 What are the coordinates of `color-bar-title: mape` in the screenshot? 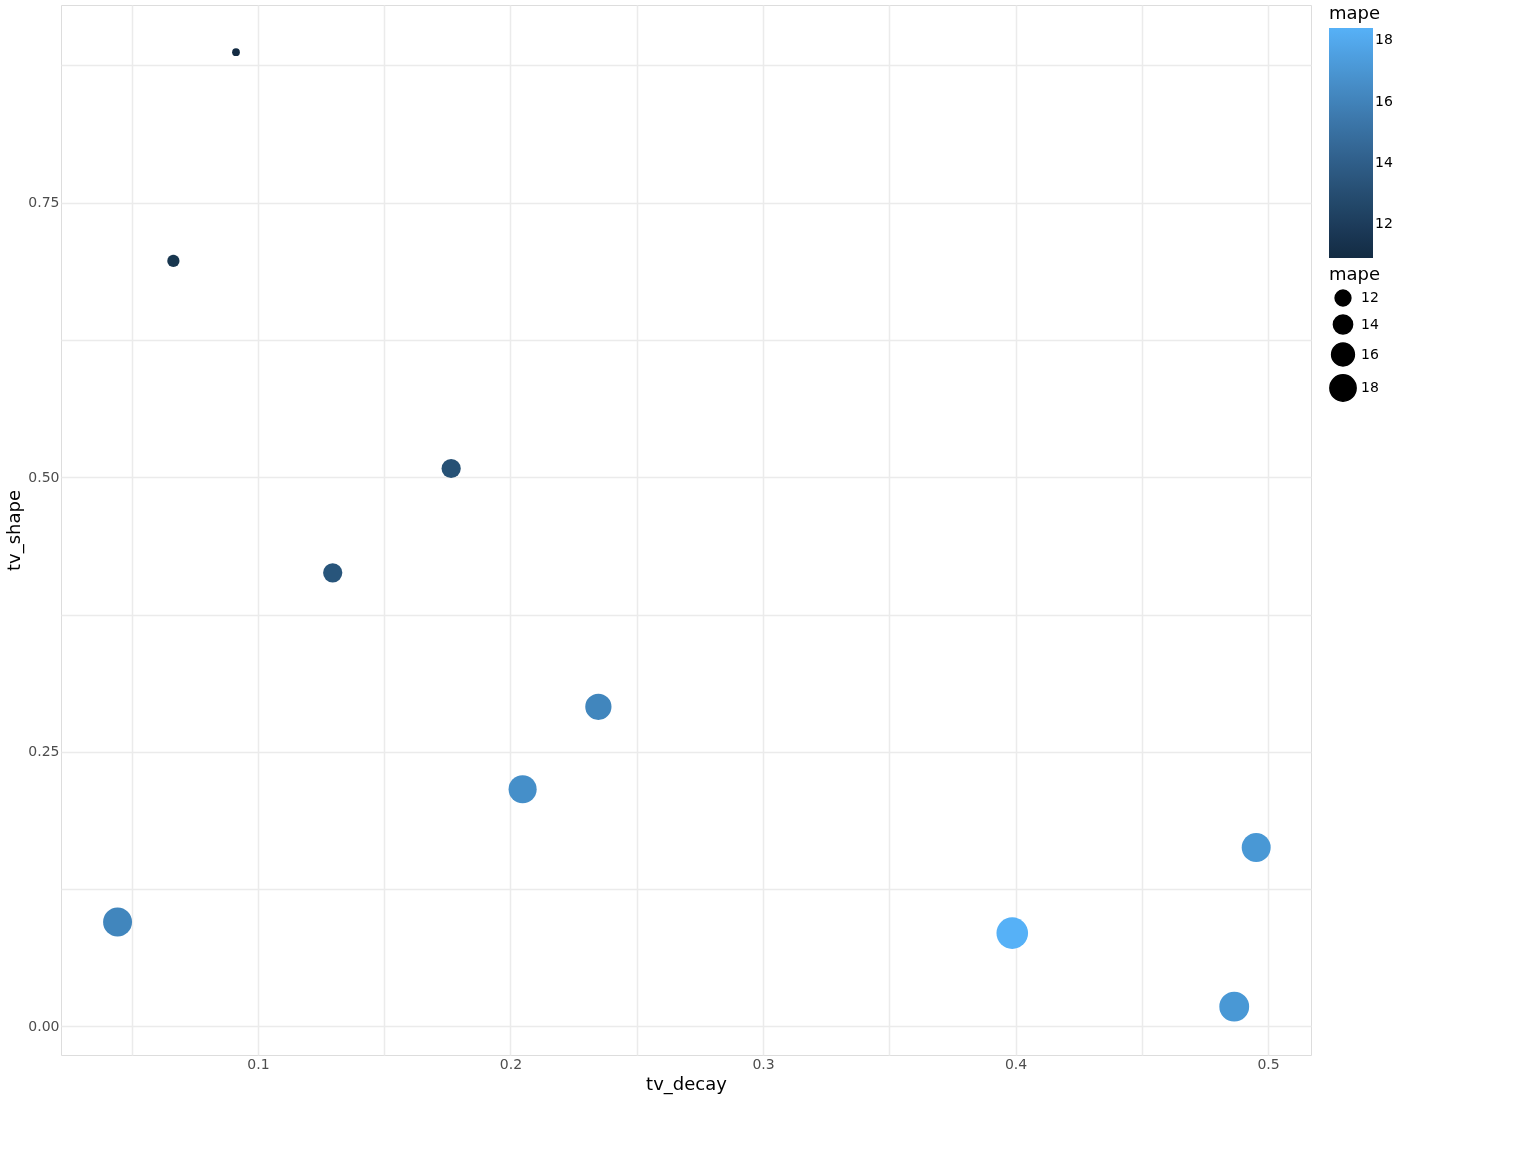 It's located at (1355, 12).